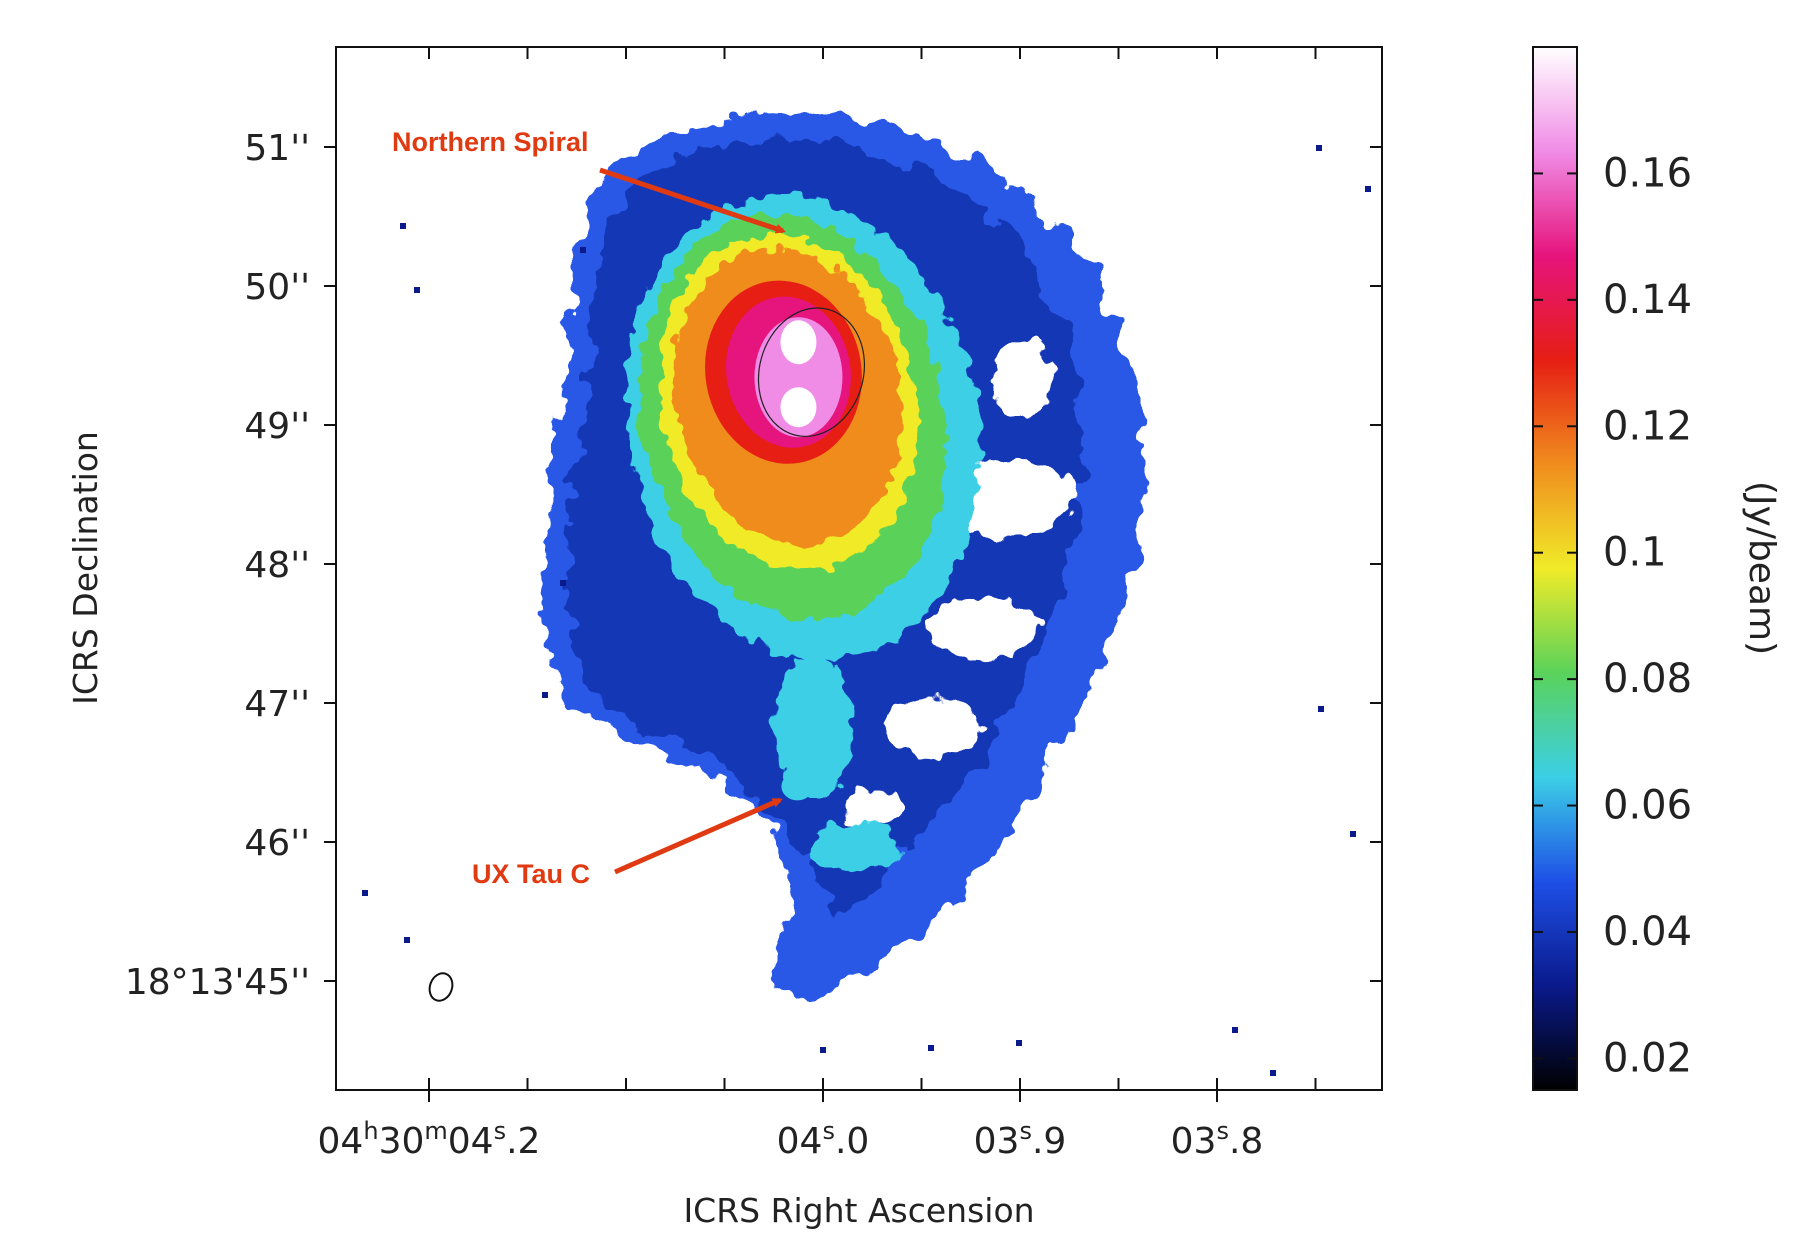 Image resolution: width=1812 pixels, height=1256 pixels. What do you see at coordinates (277, 704) in the screenshot?
I see `y-tick-label: 47''` at bounding box center [277, 704].